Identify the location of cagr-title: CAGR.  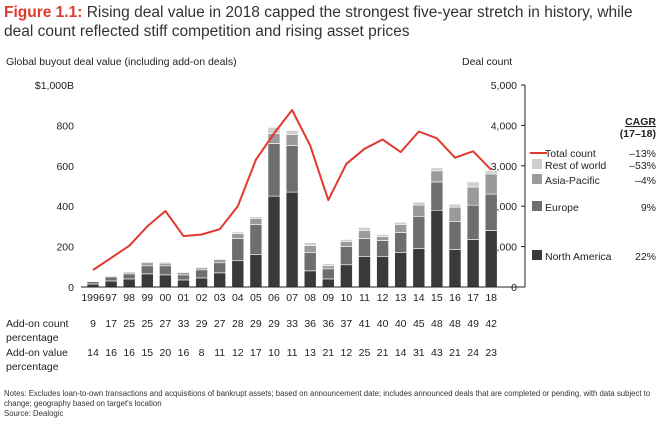
(640, 122).